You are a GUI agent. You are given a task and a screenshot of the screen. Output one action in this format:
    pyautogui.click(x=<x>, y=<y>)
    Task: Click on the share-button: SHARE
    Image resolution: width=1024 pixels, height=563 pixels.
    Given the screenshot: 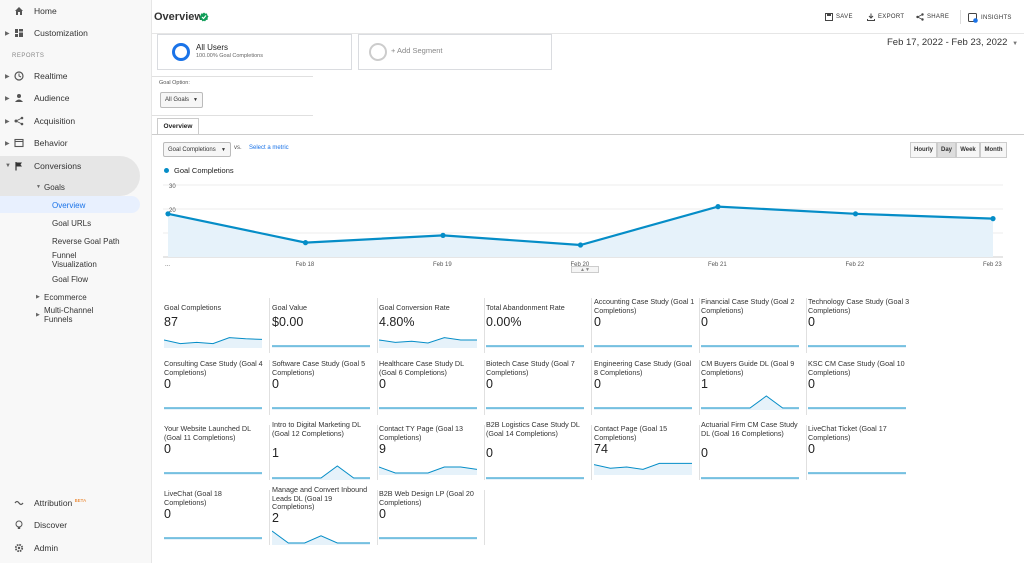 What is the action you would take?
    pyautogui.click(x=932, y=17)
    